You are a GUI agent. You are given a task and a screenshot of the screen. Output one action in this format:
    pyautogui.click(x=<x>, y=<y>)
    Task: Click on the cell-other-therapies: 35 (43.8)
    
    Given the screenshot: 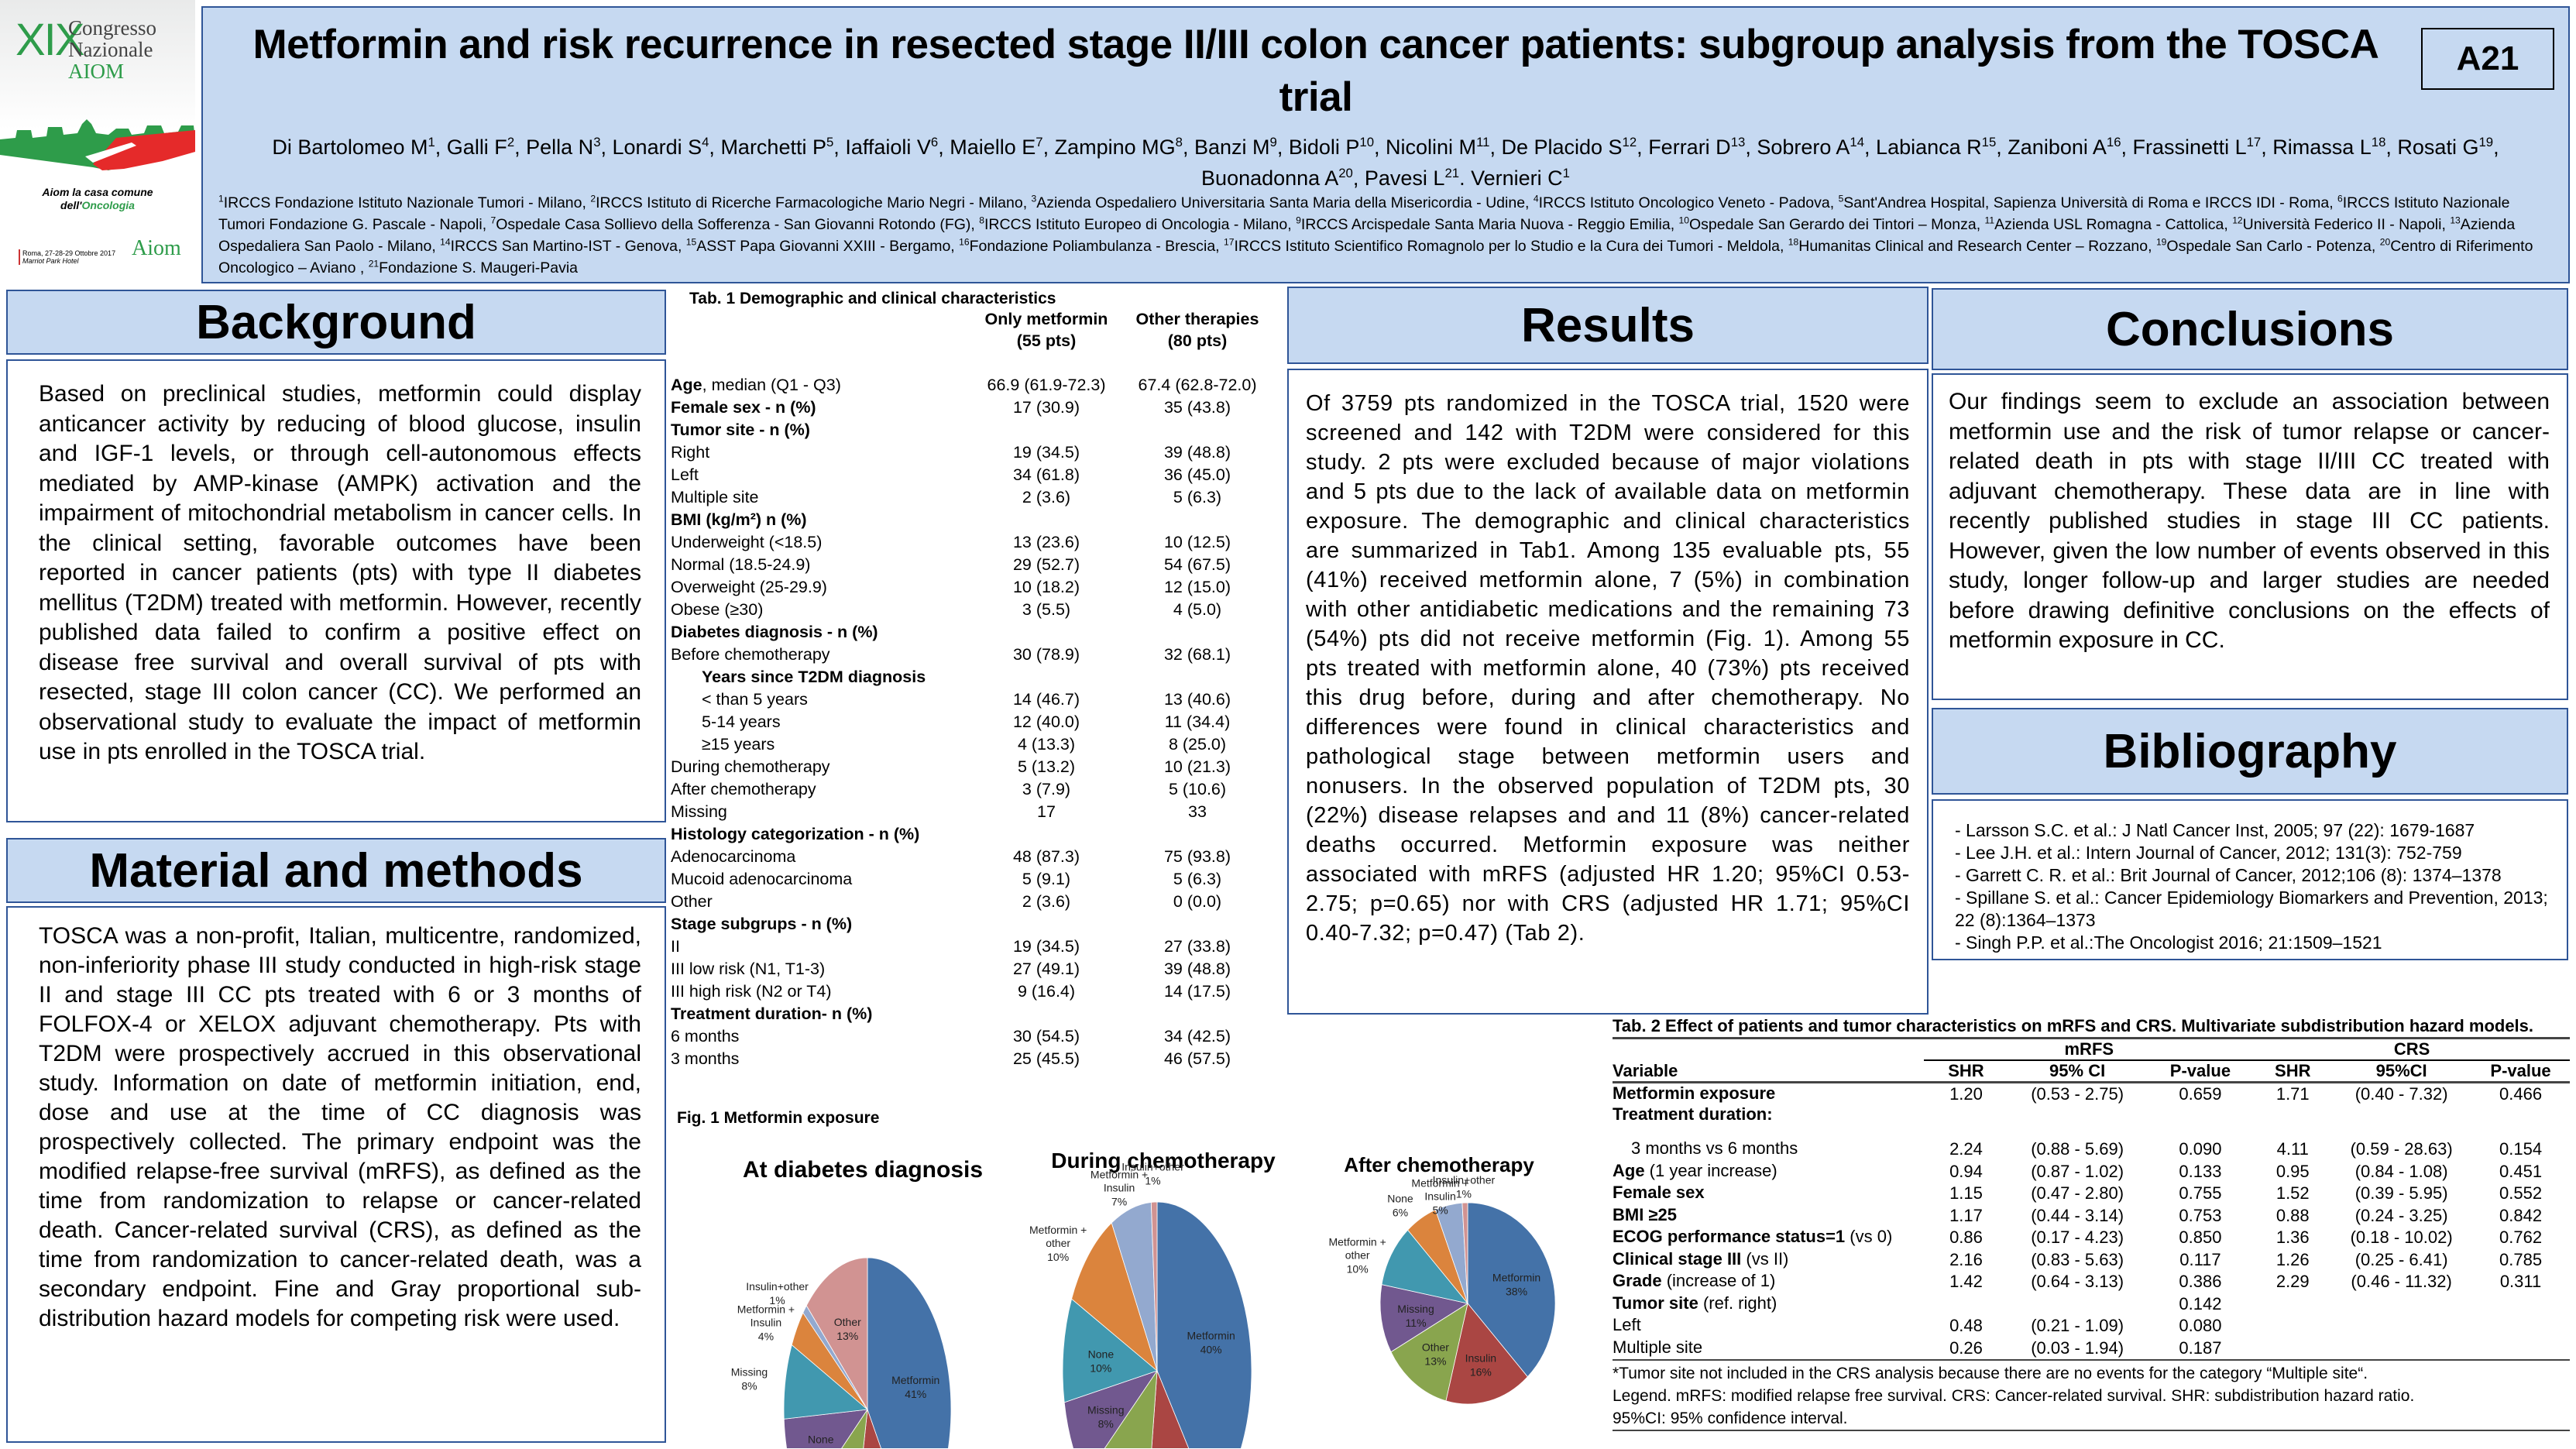 What is the action you would take?
    pyautogui.click(x=1197, y=407)
    